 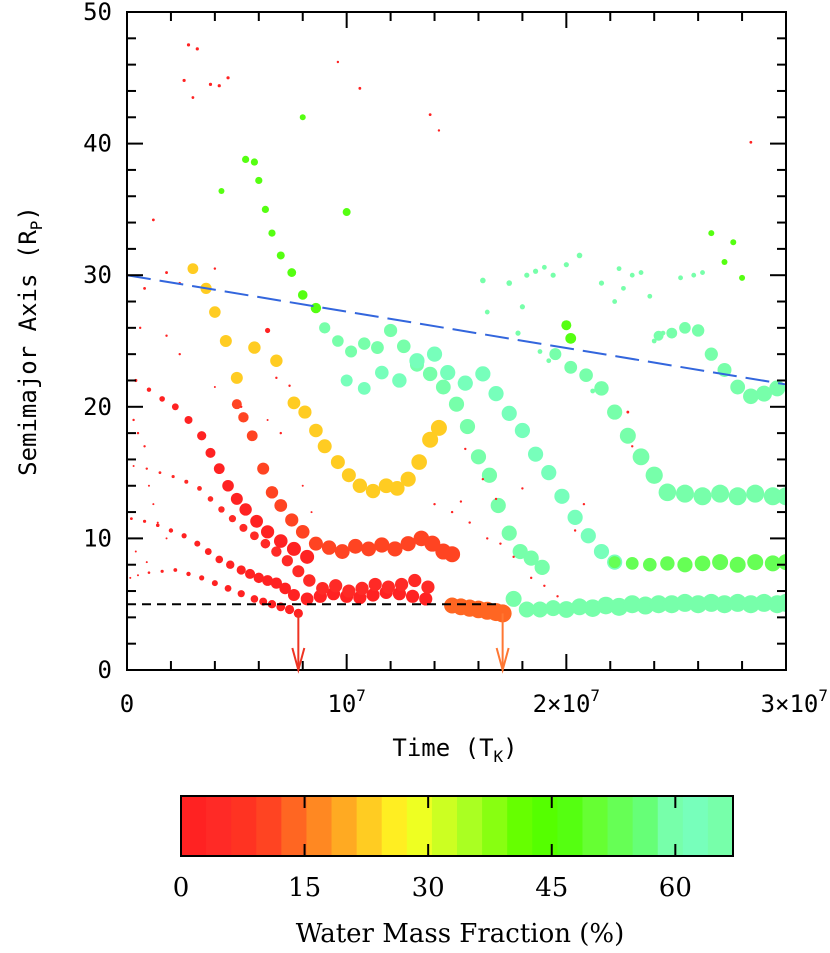 What do you see at coordinates (478, 610) in the screenshot?
I see `series-track-orange-inner` at bounding box center [478, 610].